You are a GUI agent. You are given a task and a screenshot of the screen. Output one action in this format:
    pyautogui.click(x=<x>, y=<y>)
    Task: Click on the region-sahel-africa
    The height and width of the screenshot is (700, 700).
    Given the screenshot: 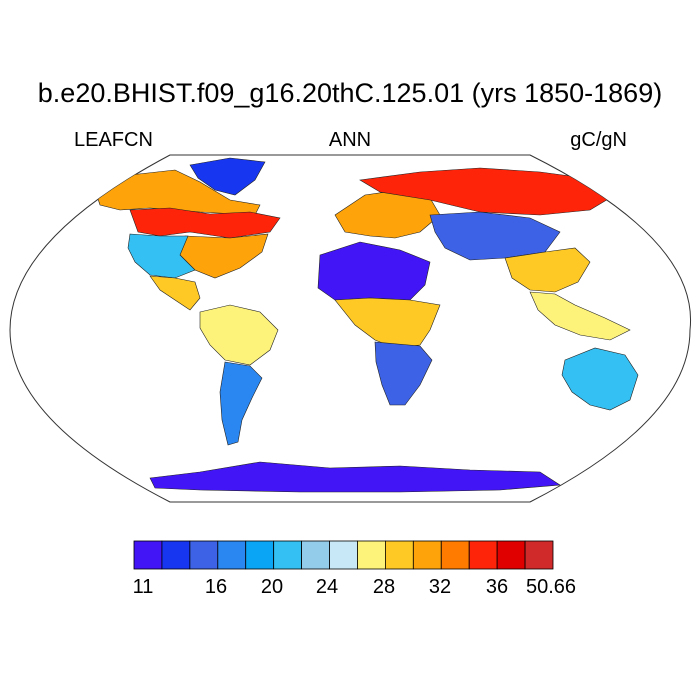 What is the action you would take?
    pyautogui.click(x=387, y=323)
    